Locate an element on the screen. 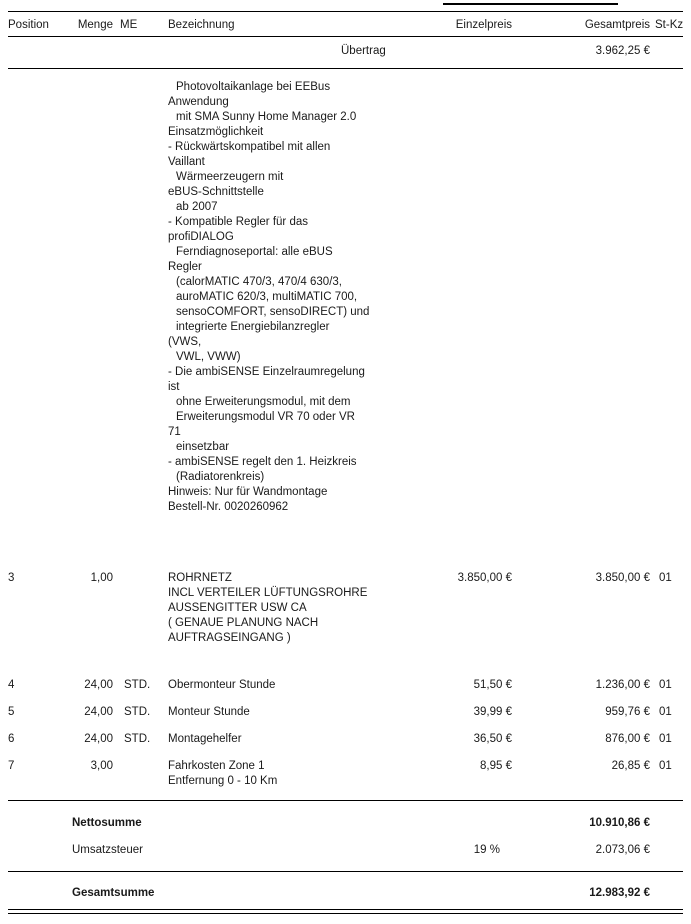  summary-bottom-rule-inner is located at coordinates (345, 913).